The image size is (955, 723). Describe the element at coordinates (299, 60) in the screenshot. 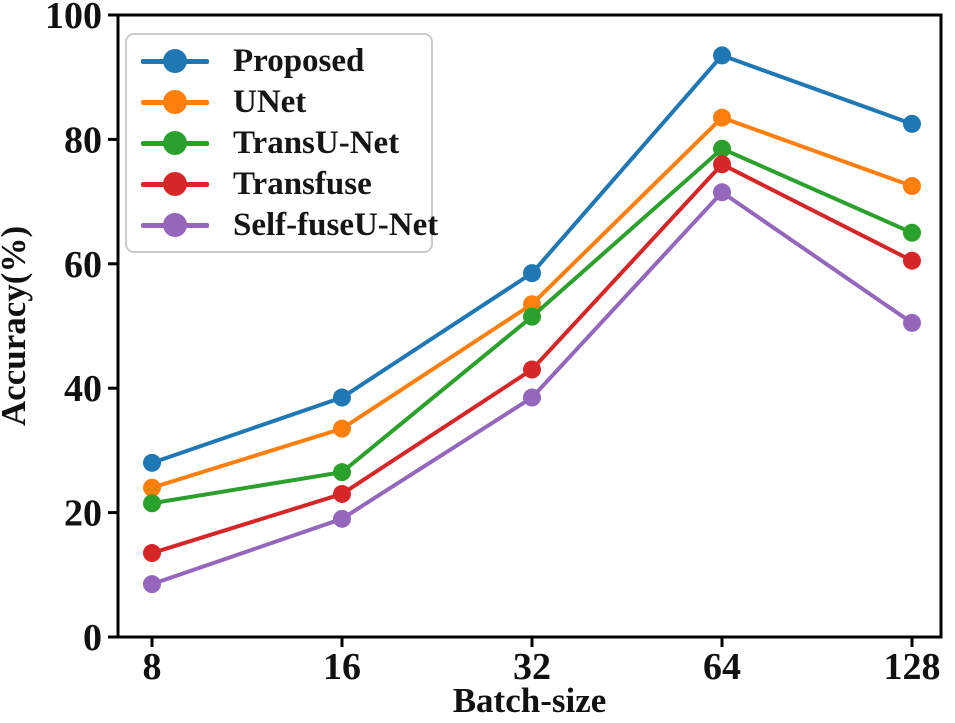

I see `legend-item-label: Proposed` at that location.